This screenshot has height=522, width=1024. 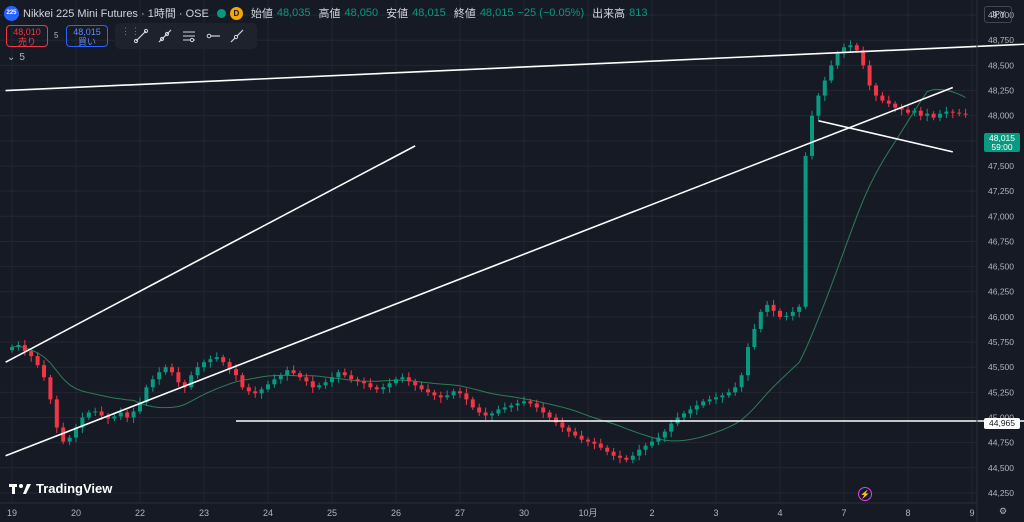 I want to click on y-tick-label: 46,750, so click(x=1001, y=241).